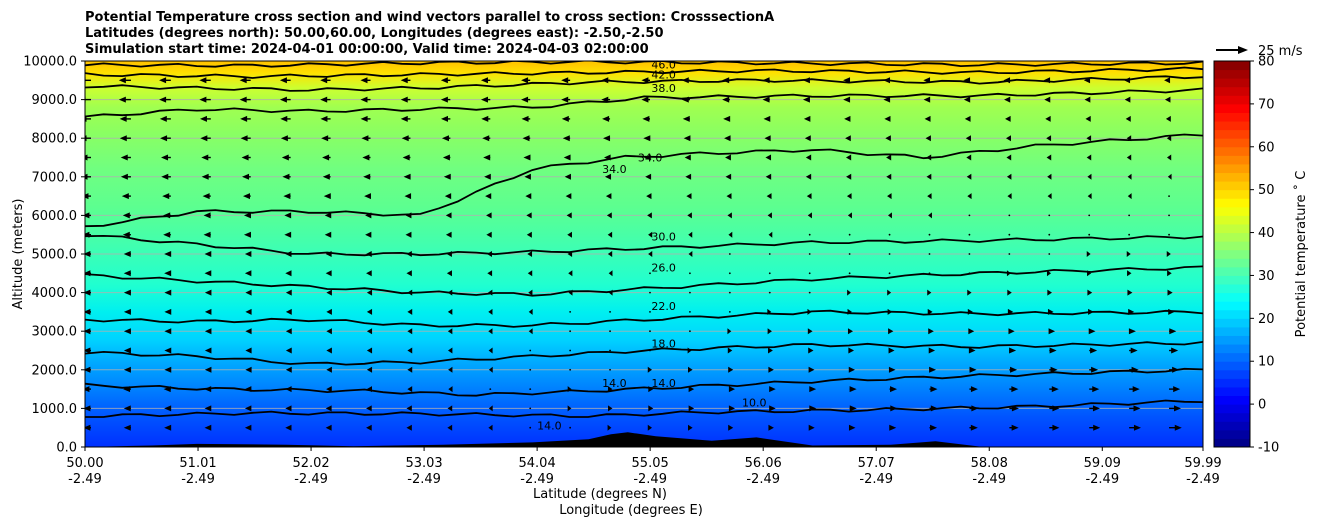 Image resolution: width=1320 pixels, height=526 pixels. What do you see at coordinates (644, 102) in the screenshot?
I see `contour-line-38.0` at bounding box center [644, 102].